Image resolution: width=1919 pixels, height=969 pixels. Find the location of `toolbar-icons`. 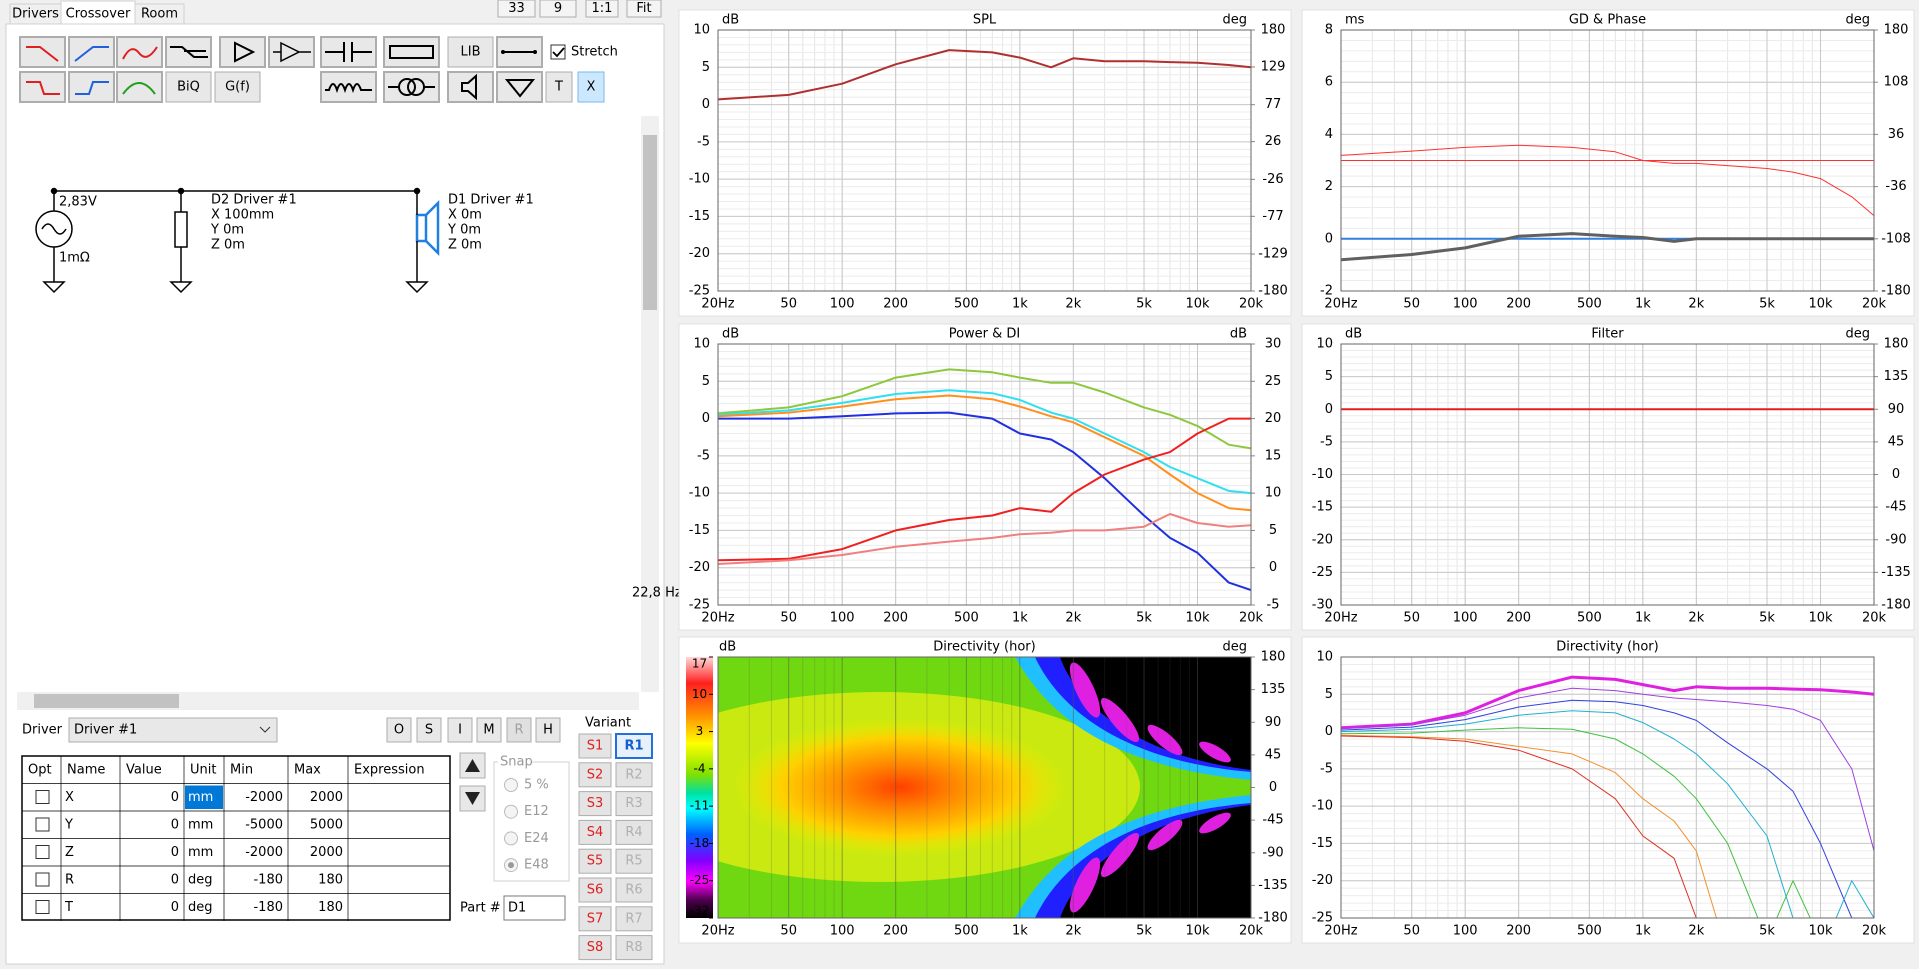

toolbar-icons is located at coordinates (281, 69).